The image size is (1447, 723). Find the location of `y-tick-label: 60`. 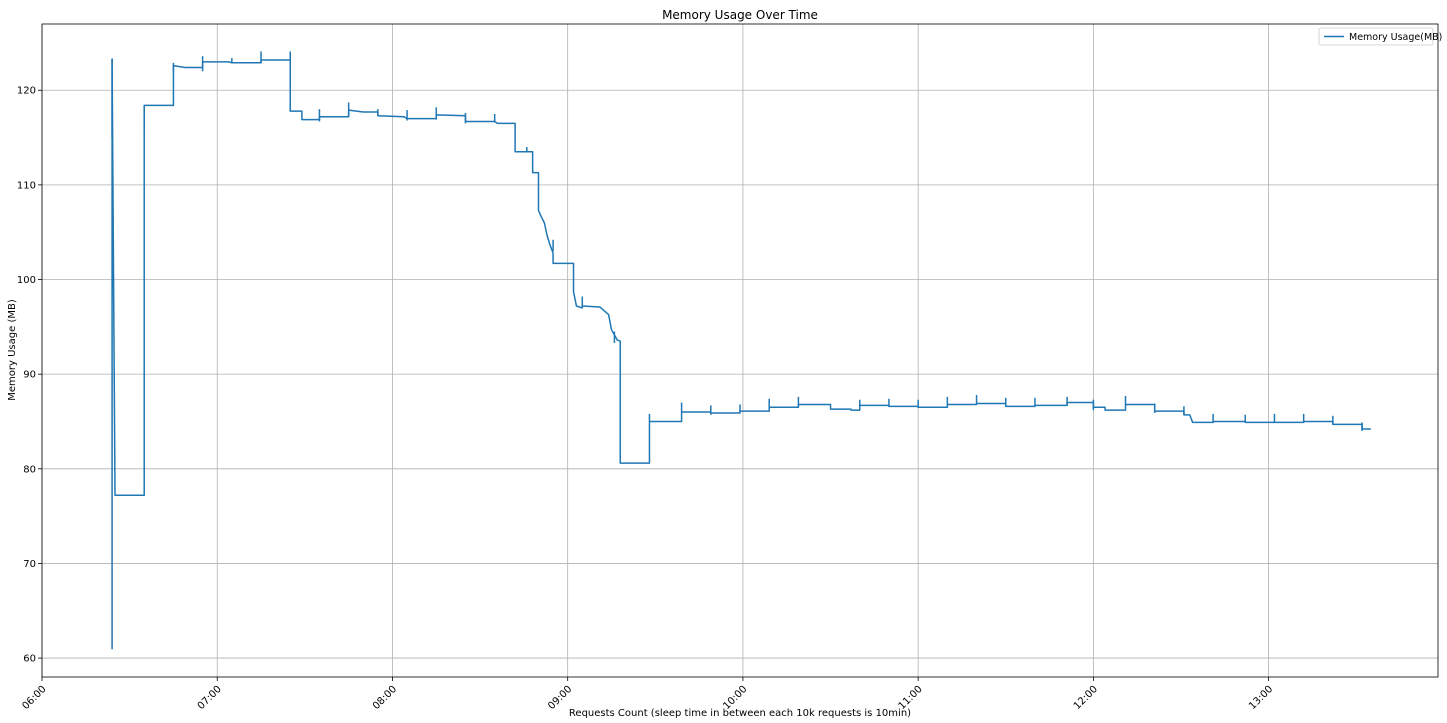

y-tick-label: 60 is located at coordinates (29, 659).